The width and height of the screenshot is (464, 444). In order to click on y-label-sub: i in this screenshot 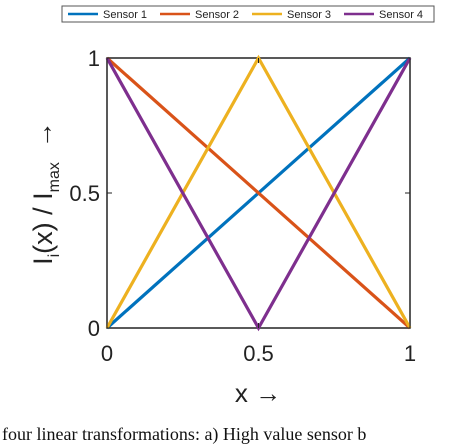, I will do `click(54, 256)`.